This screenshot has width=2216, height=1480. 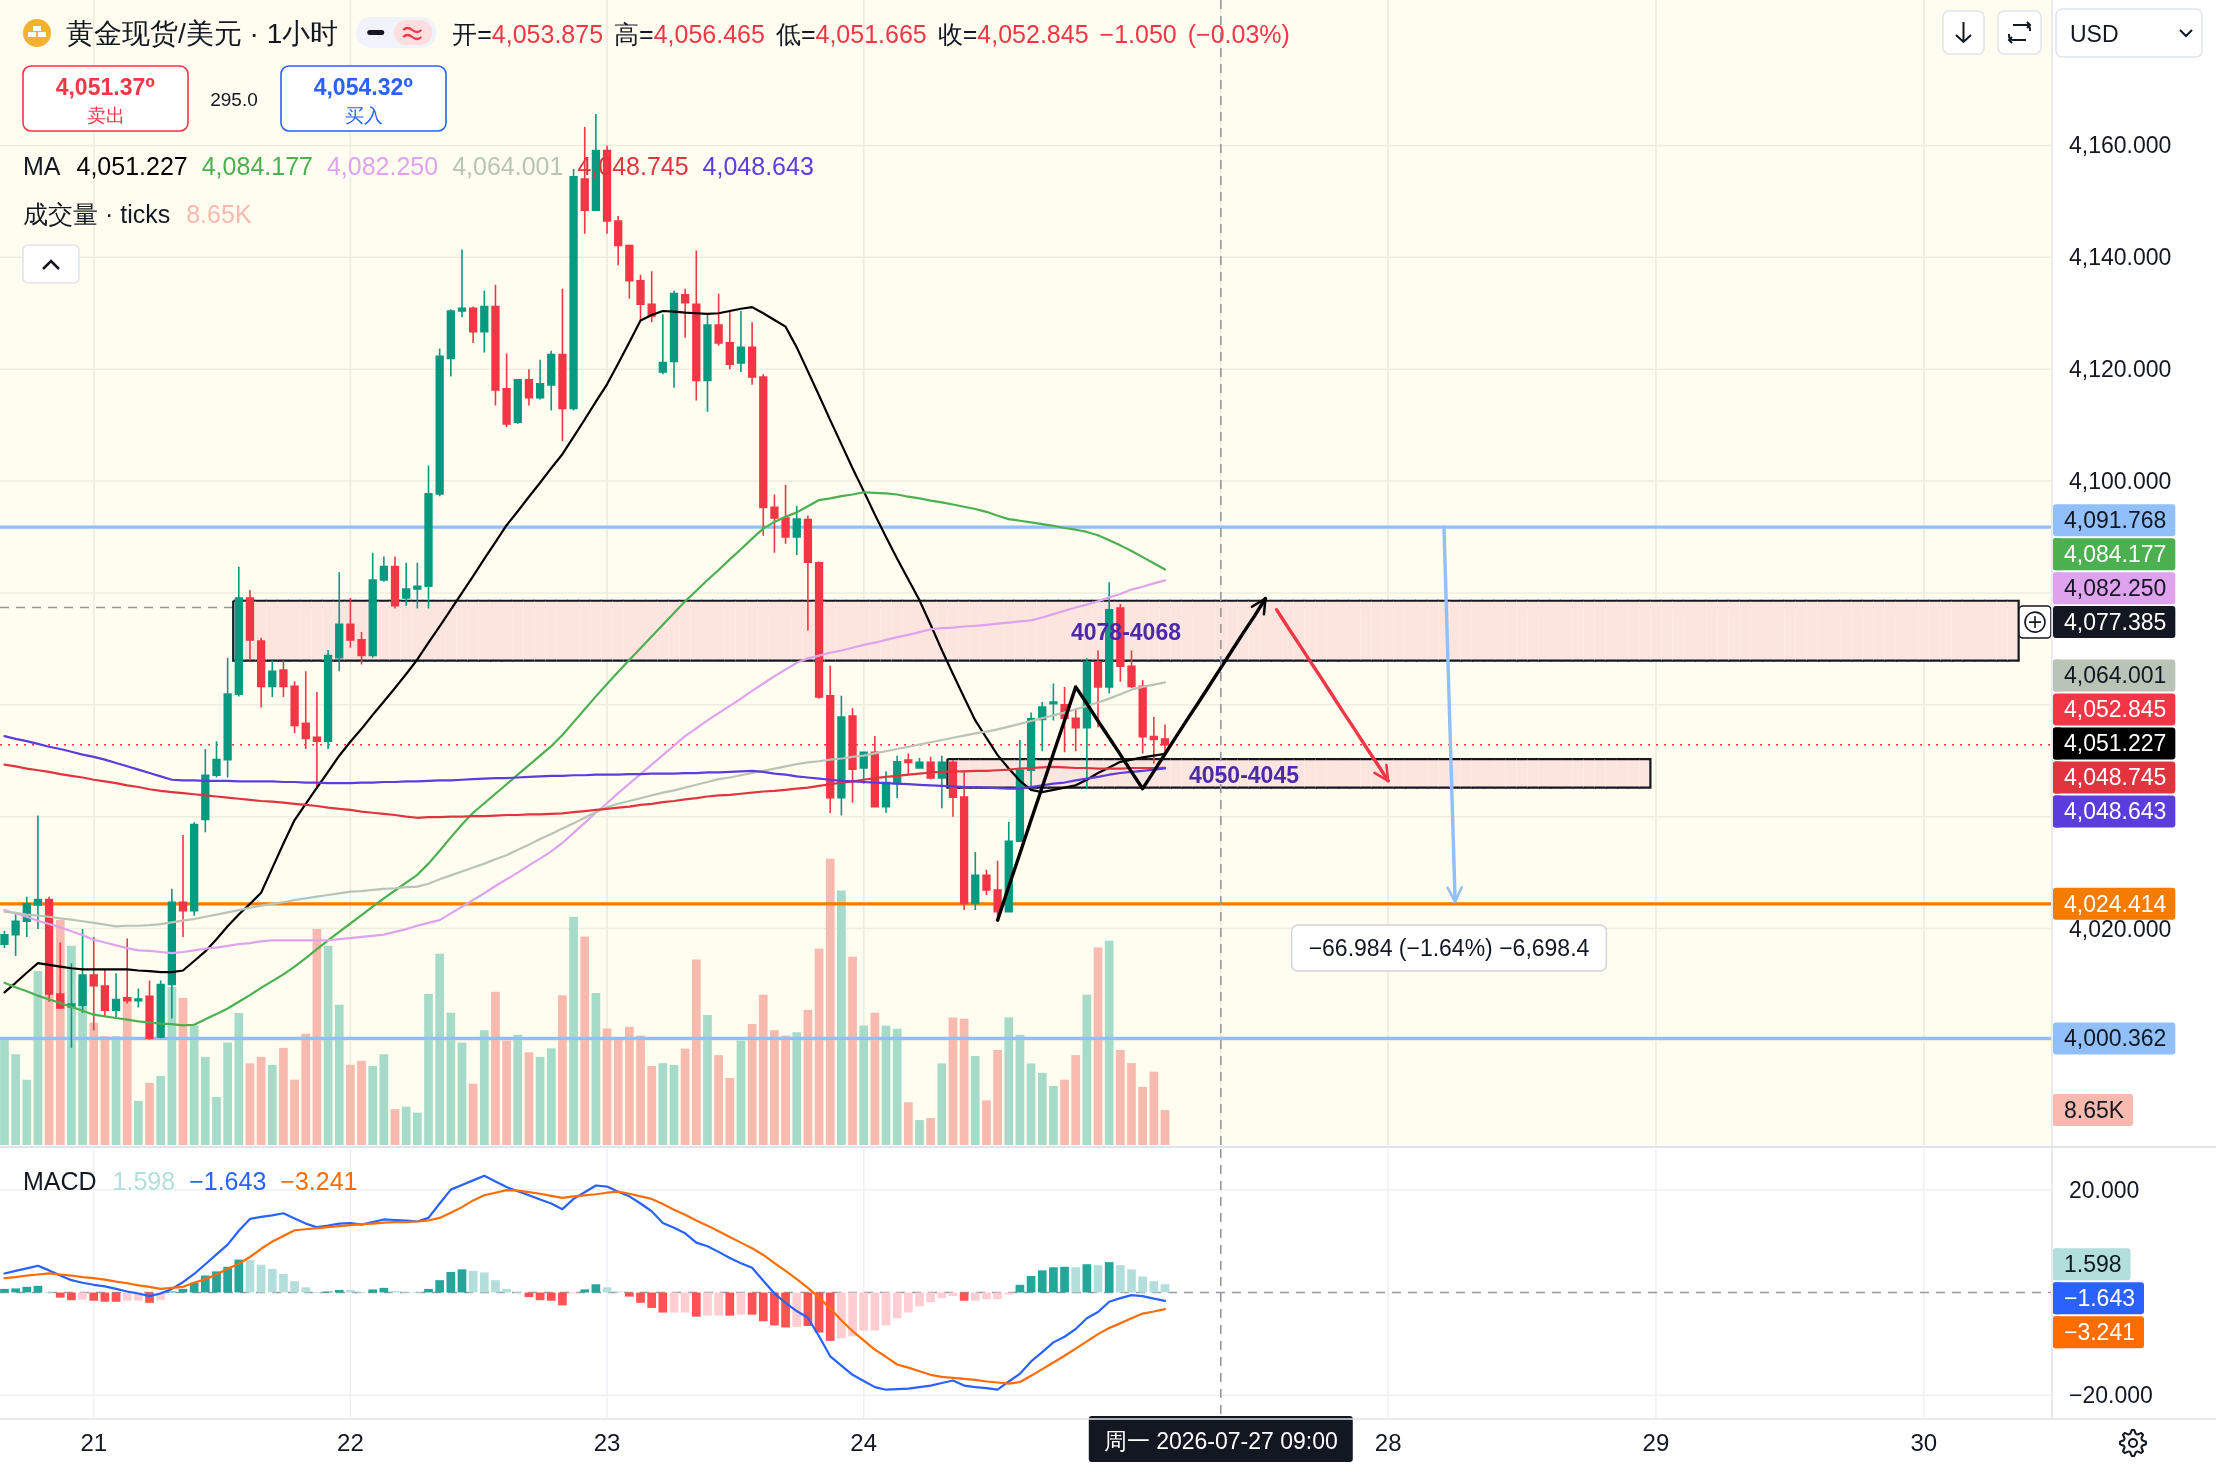 What do you see at coordinates (234, 99) in the screenshot?
I see `annotation: 295.0` at bounding box center [234, 99].